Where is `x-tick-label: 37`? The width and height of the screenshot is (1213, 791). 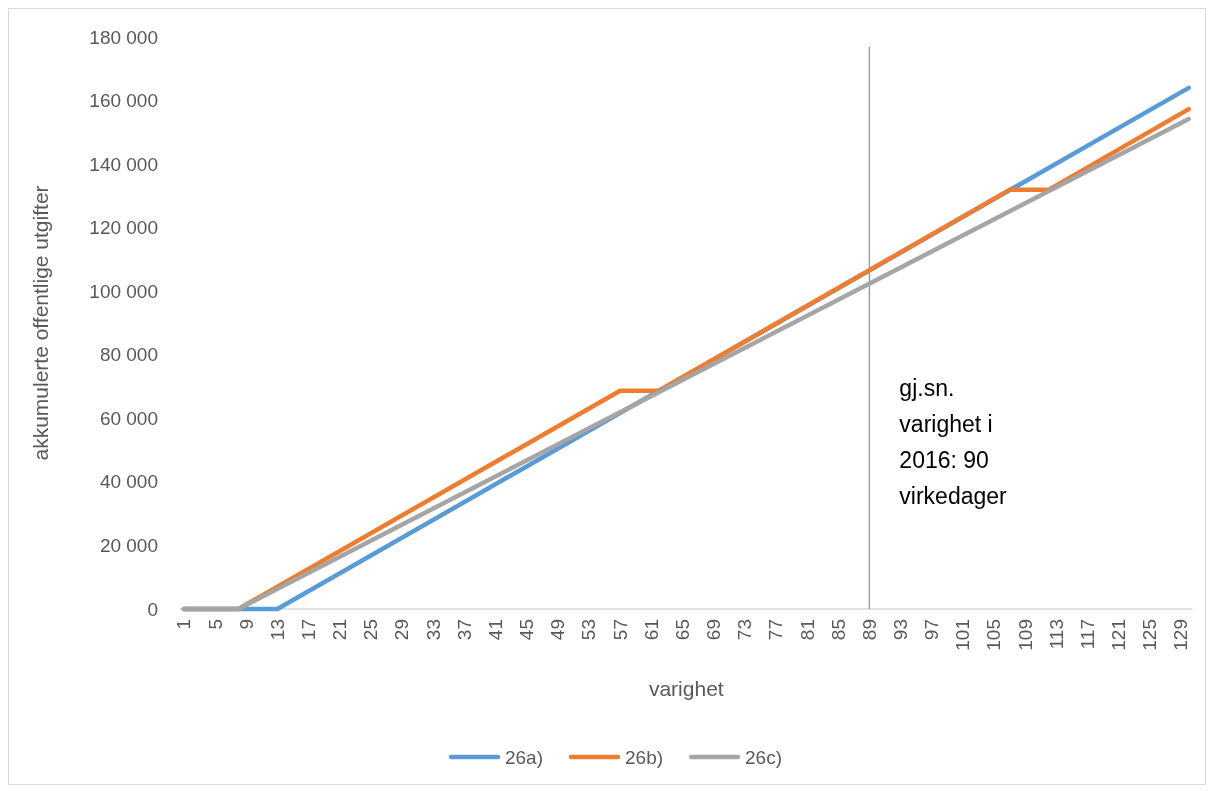 x-tick-label: 37 is located at coordinates (464, 630).